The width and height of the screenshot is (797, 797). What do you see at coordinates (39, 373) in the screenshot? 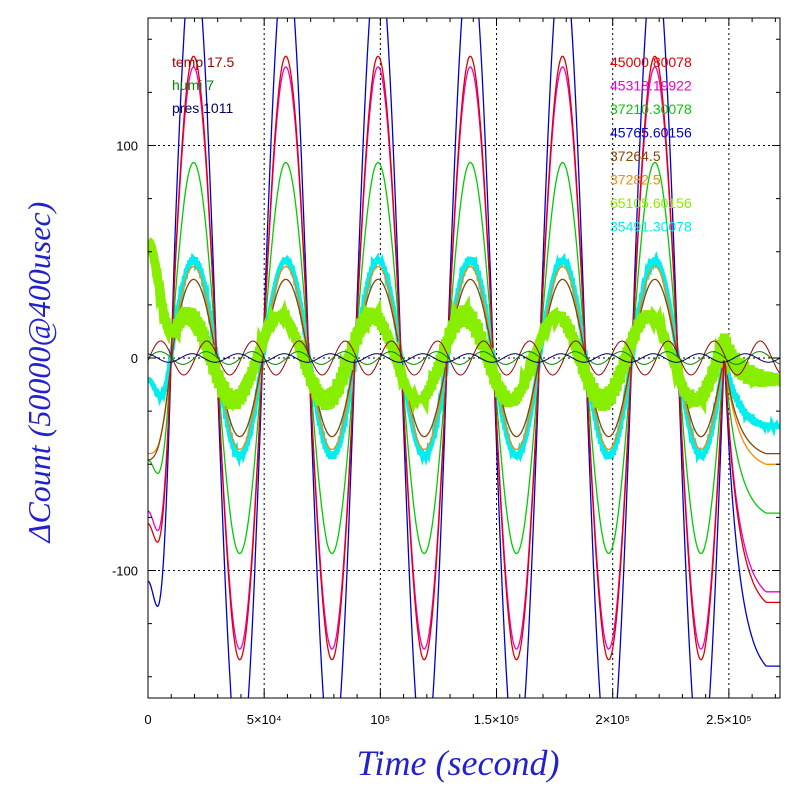
I see `y-axis-title: ΔCount (50000@400usec)` at bounding box center [39, 373].